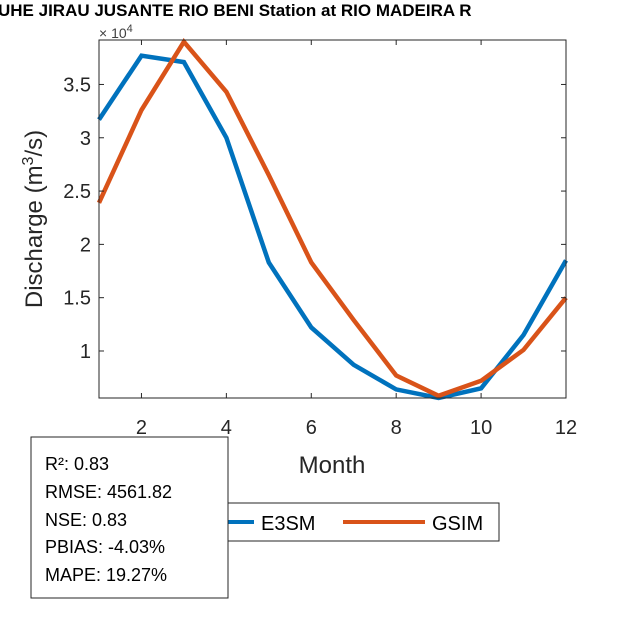 This screenshot has height=625, width=625. Describe the element at coordinates (311, 428) in the screenshot. I see `x-tick-label: 6` at that location.